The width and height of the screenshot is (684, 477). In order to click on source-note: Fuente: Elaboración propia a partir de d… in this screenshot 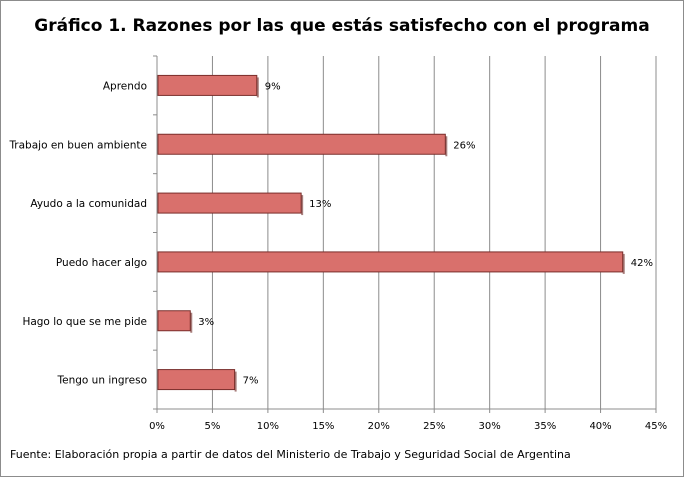, I will do `click(290, 454)`.